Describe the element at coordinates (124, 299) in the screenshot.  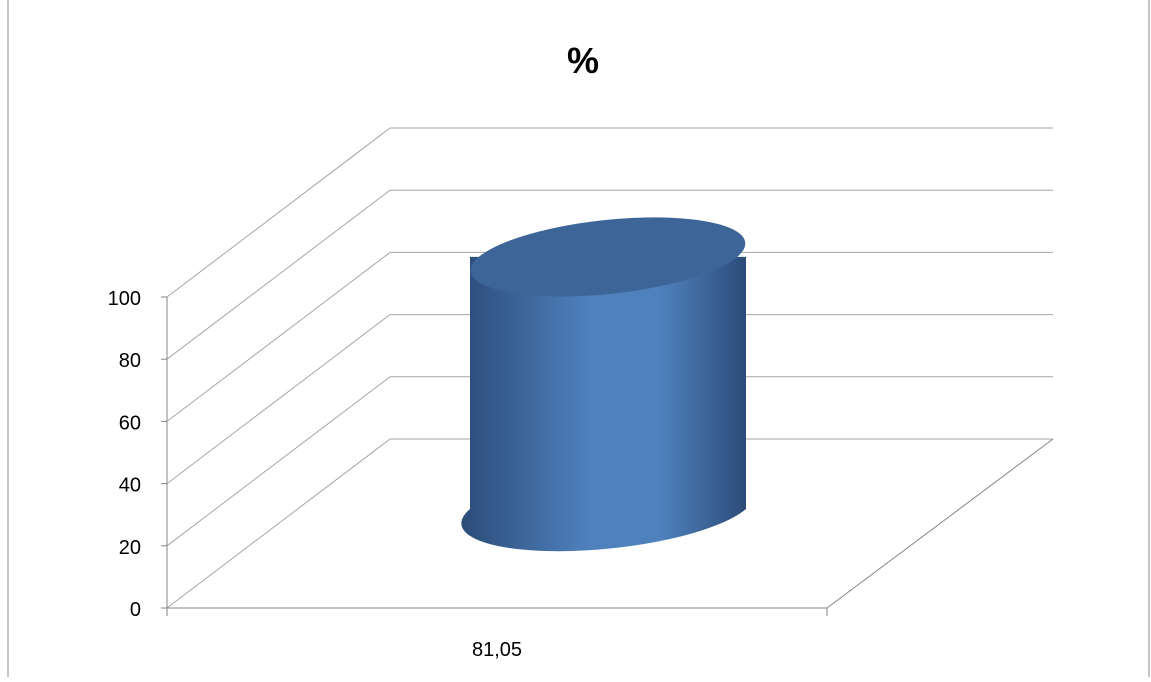
I see `y-tick-label: 100` at that location.